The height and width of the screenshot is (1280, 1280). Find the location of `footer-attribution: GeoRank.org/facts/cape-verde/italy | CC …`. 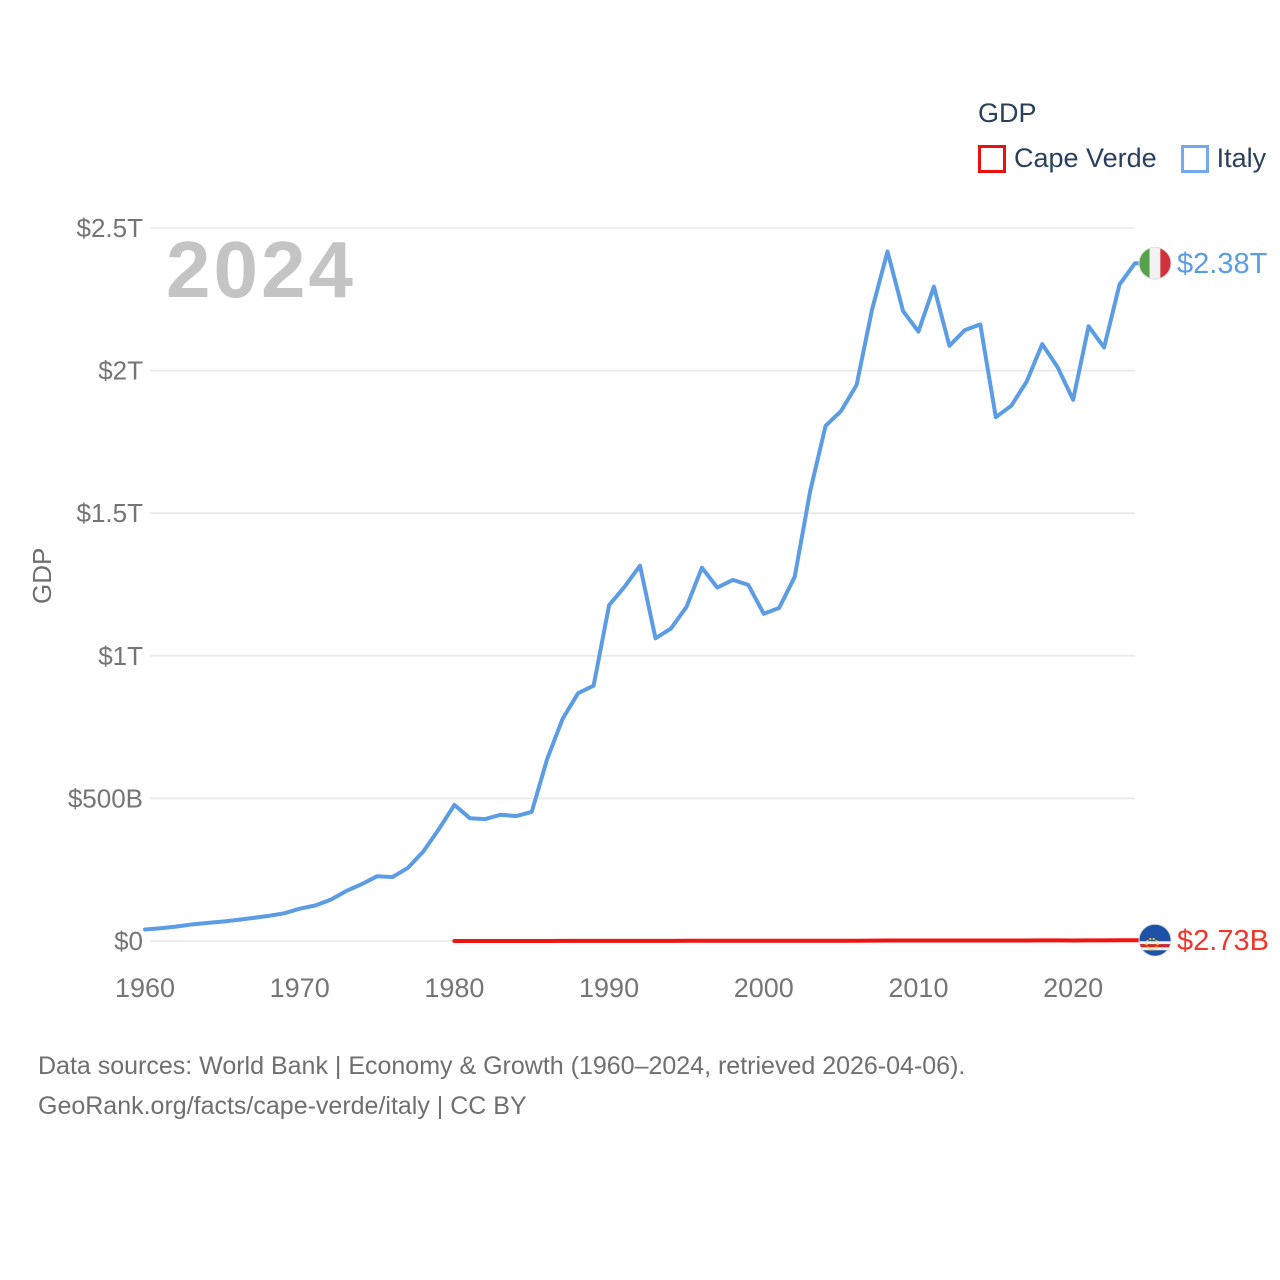

footer-attribution: GeoRank.org/facts/cape-verde/italy | CC … is located at coordinates (282, 1106).